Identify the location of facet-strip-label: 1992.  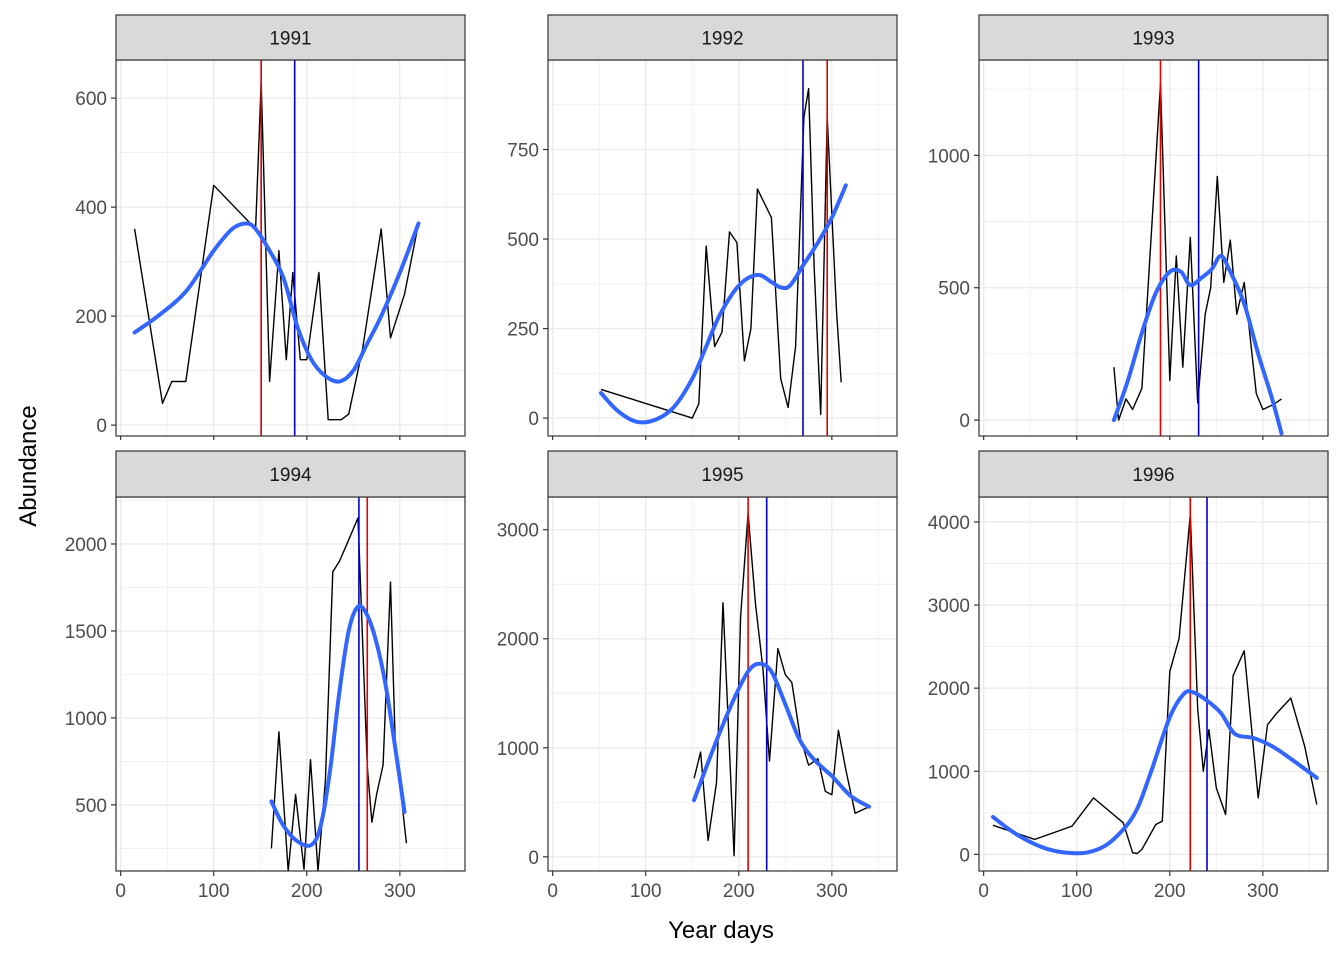
(722, 39).